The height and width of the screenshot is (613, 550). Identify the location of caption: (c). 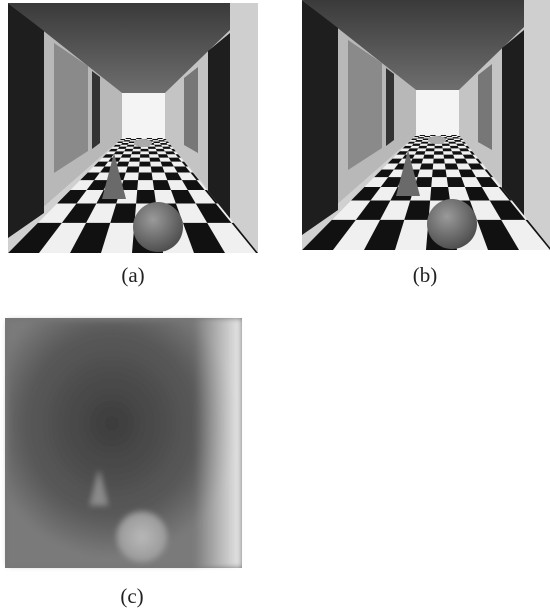
(131, 596).